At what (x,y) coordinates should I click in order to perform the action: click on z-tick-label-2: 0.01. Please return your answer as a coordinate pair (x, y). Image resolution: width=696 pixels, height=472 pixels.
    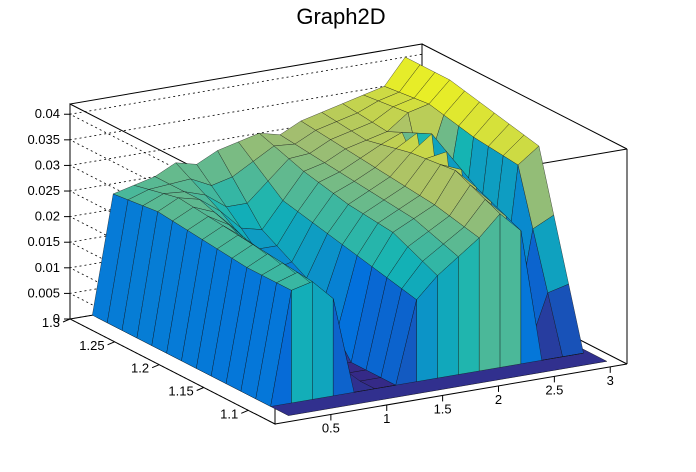
    Looking at the image, I should click on (47, 267).